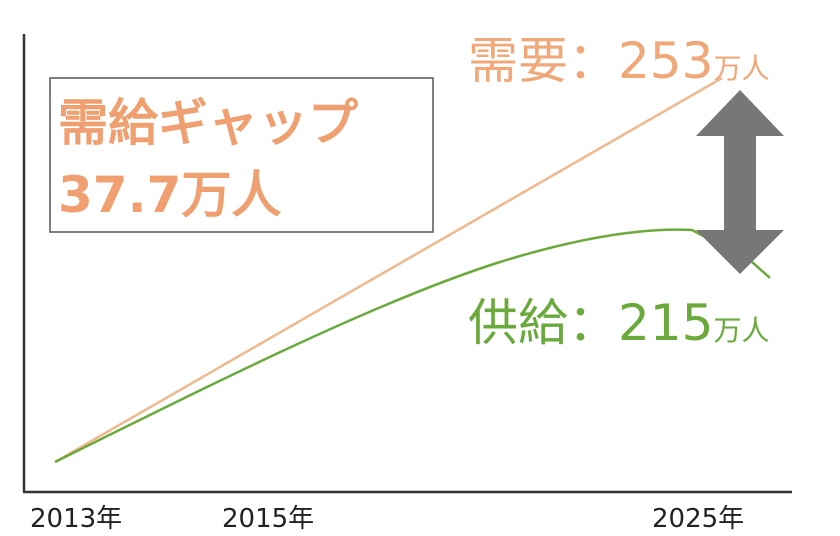 This screenshot has height=536, width=840. Describe the element at coordinates (590, 61) in the screenshot. I see `demand-text: 需要：253` at that location.